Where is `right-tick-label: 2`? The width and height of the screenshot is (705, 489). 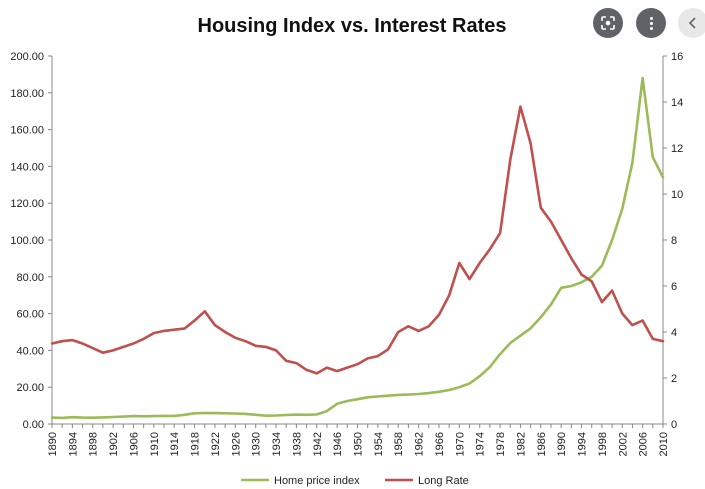
right-tick-label: 2 is located at coordinates (674, 379).